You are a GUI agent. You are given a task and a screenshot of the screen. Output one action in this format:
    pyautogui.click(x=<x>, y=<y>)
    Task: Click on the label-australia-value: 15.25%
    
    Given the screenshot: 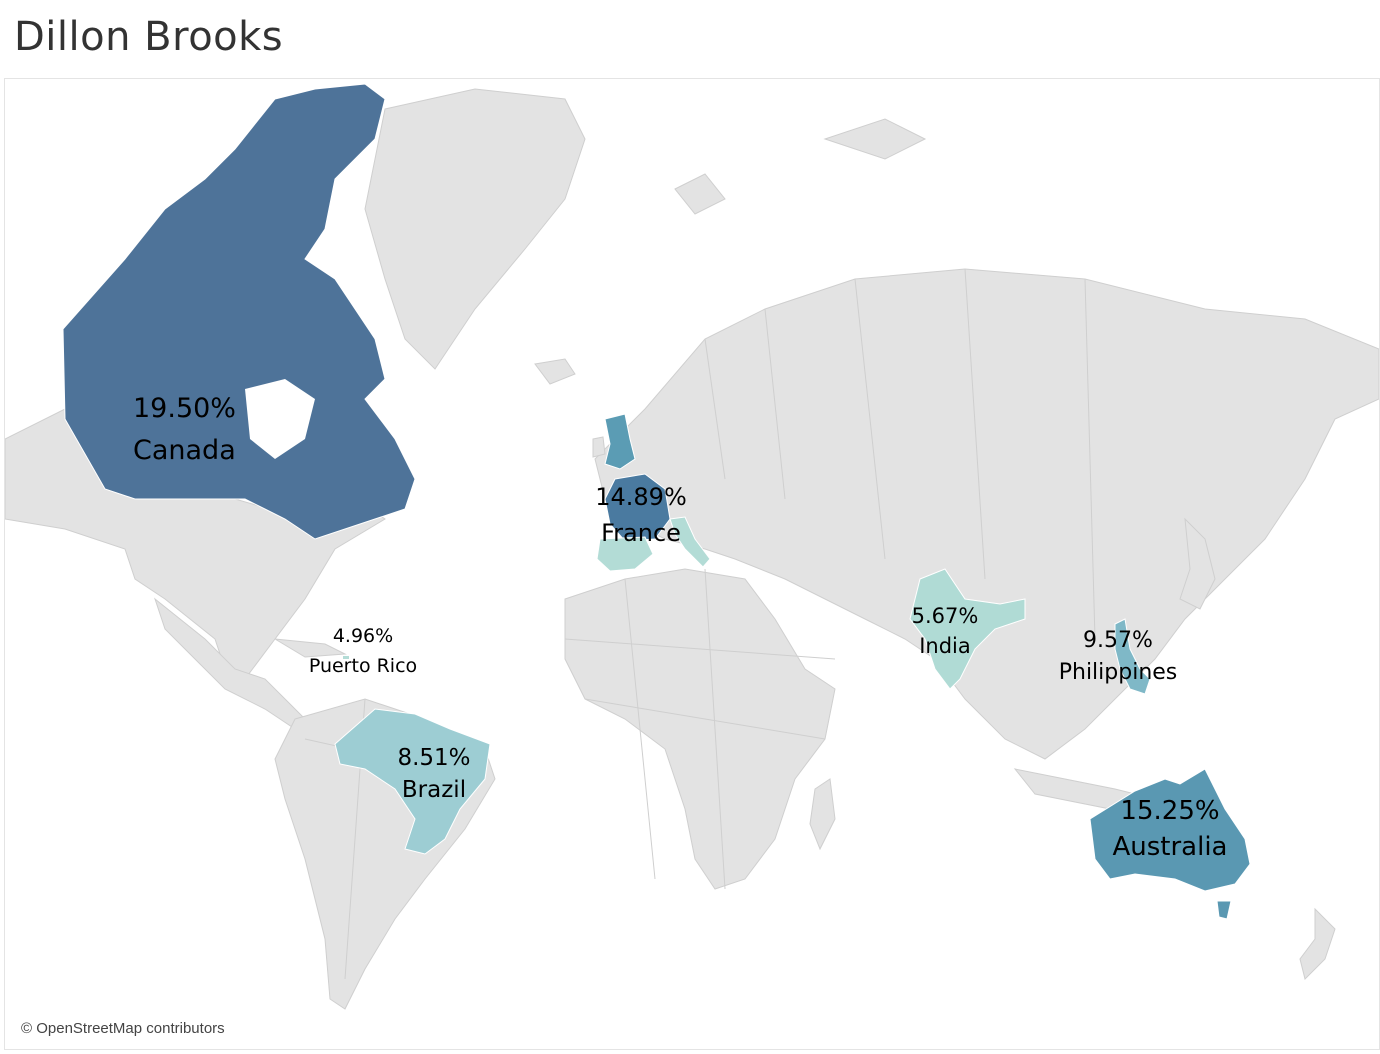 What is the action you would take?
    pyautogui.click(x=1169, y=811)
    